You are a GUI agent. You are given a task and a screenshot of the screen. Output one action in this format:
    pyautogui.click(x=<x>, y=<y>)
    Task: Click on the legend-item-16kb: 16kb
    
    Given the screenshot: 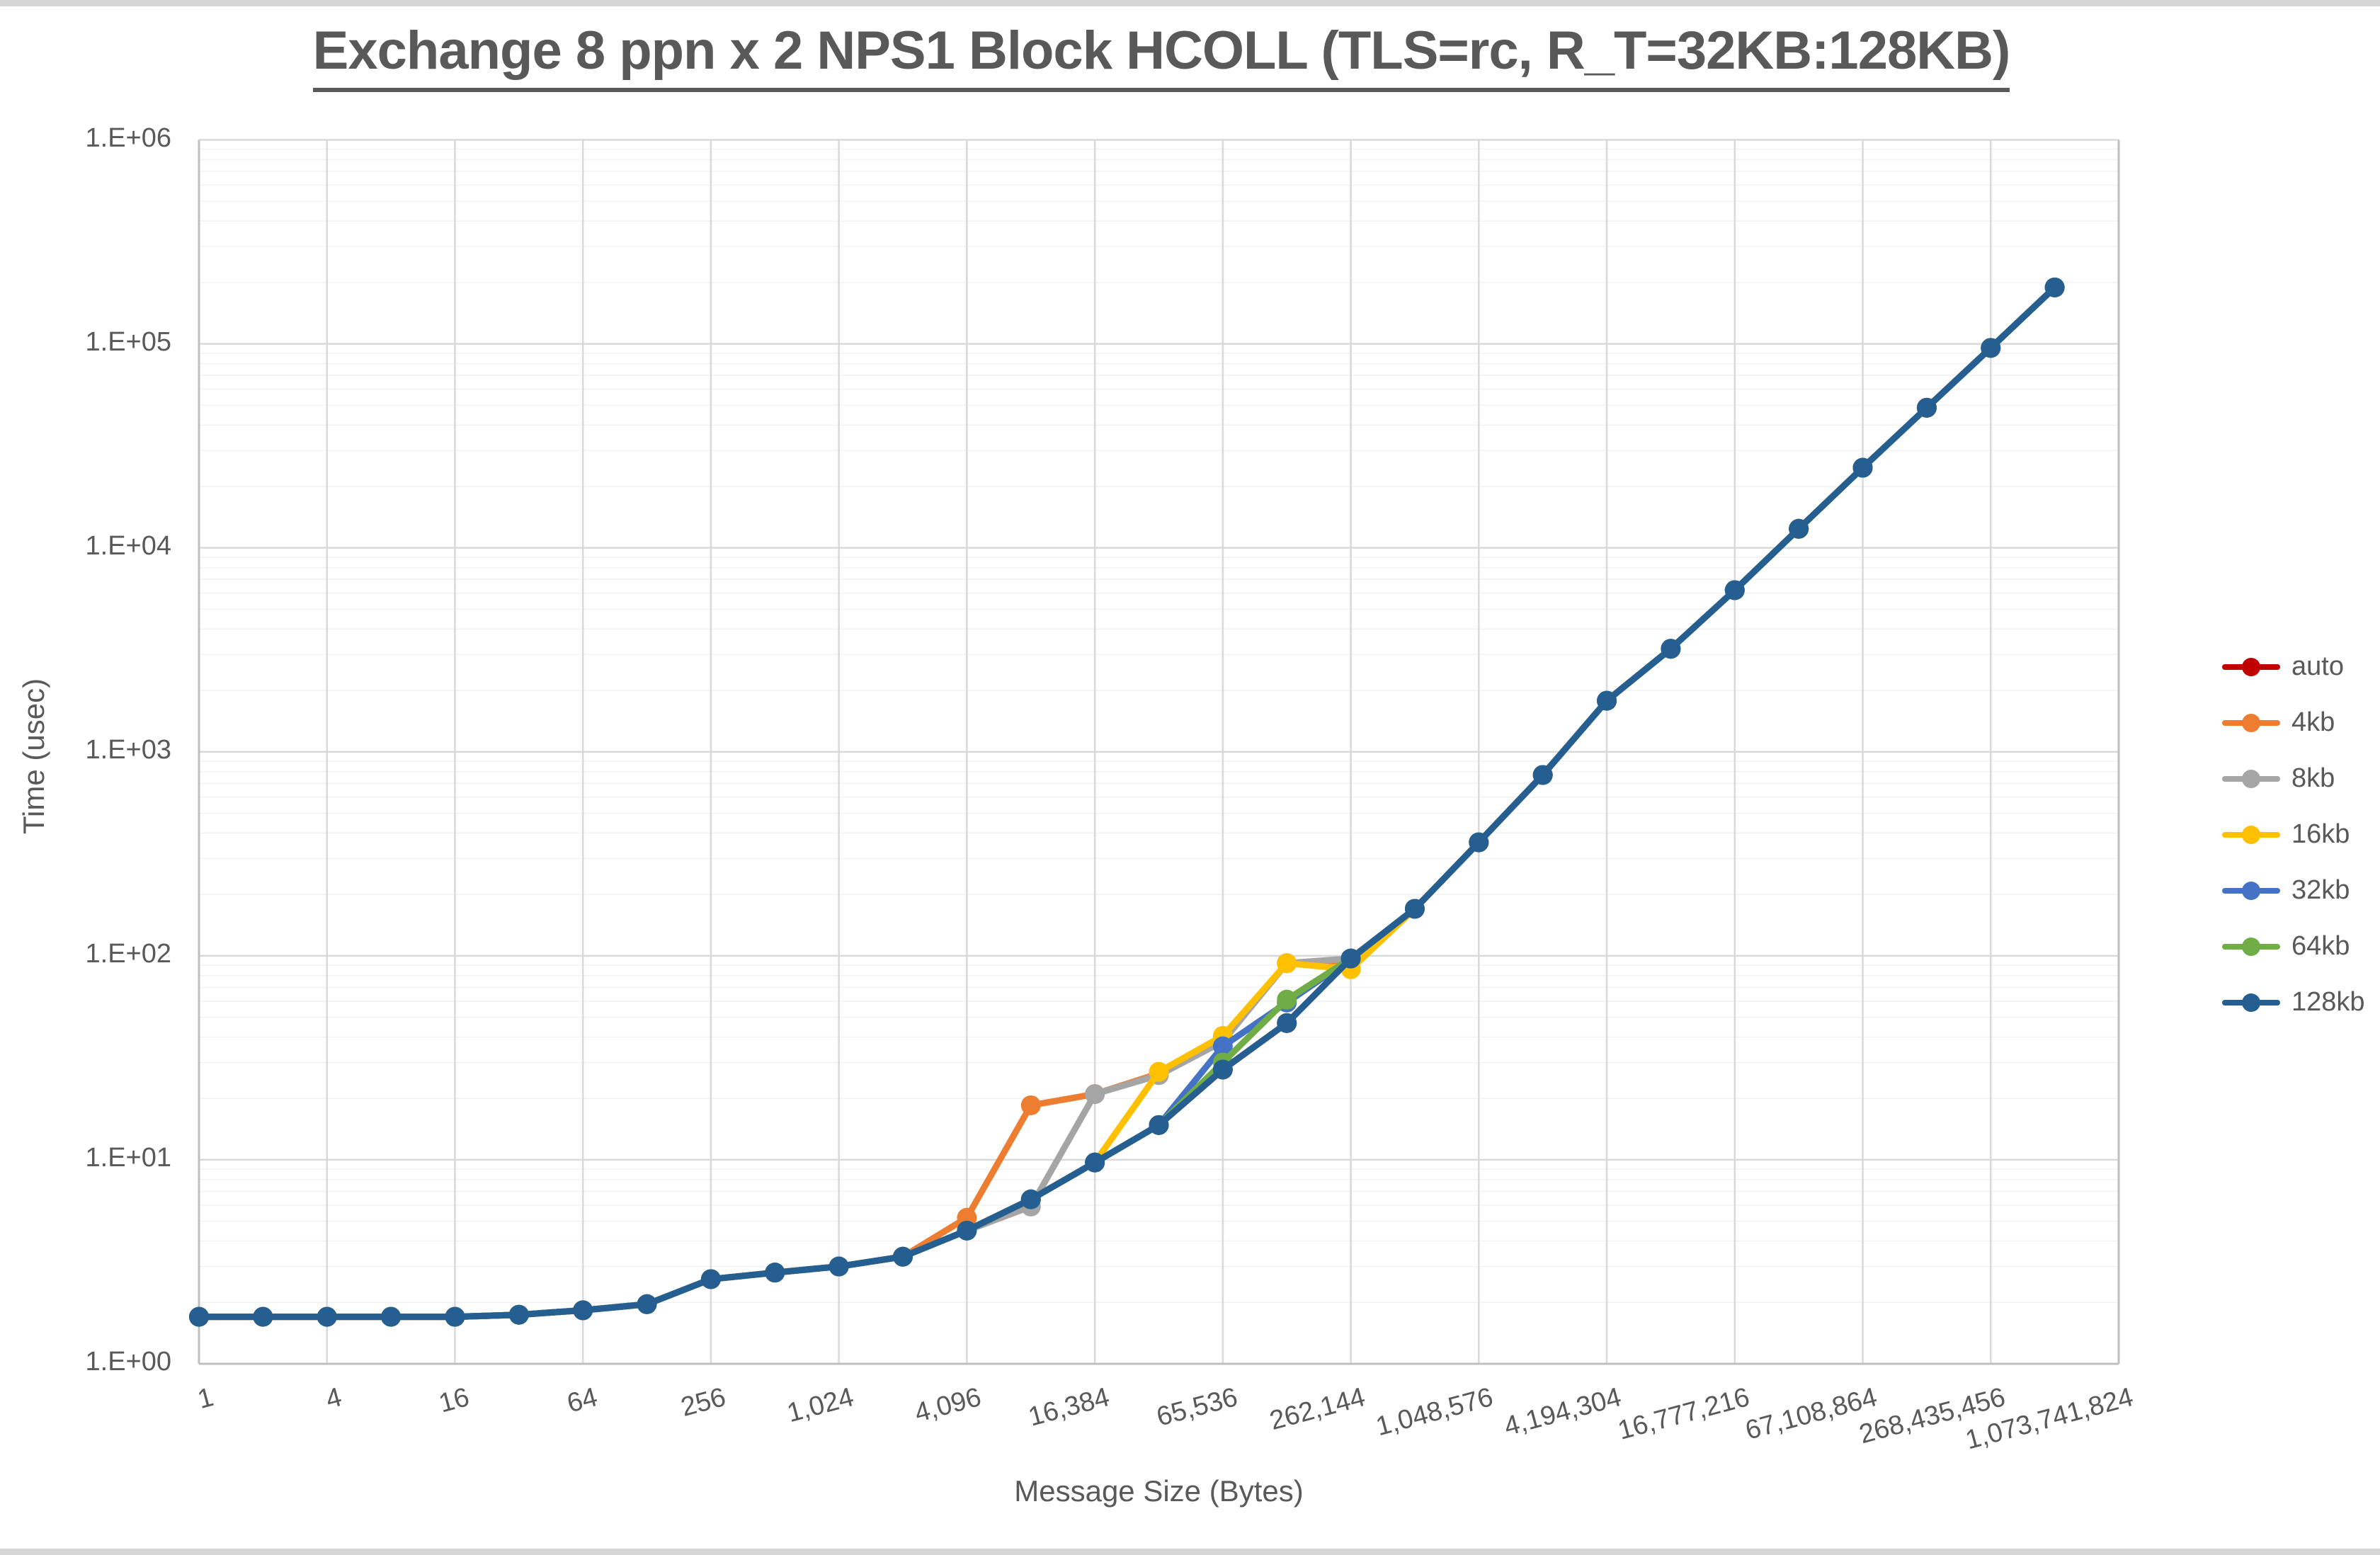 What is the action you would take?
    pyautogui.click(x=2293, y=834)
    